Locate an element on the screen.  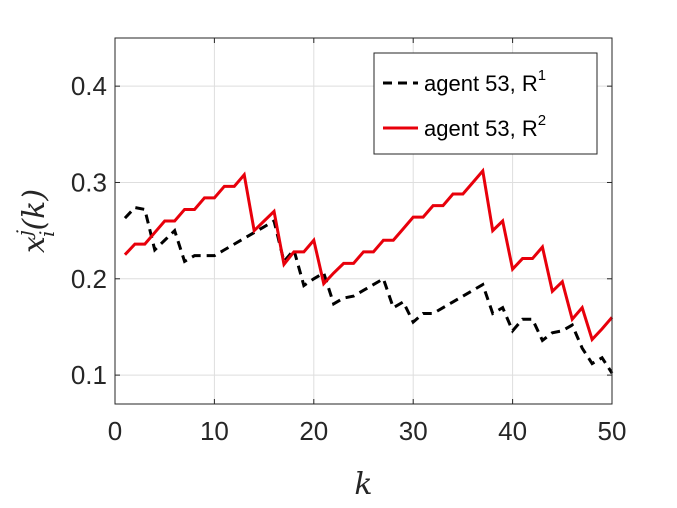
y-tick-label: 0.2 is located at coordinates (89, 279).